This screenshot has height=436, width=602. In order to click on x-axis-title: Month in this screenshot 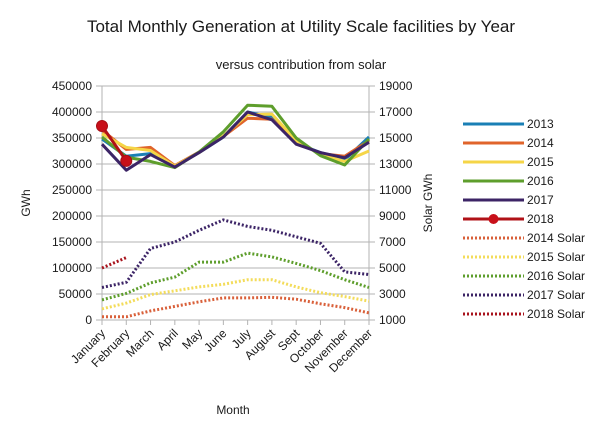, I will do `click(232, 410)`.